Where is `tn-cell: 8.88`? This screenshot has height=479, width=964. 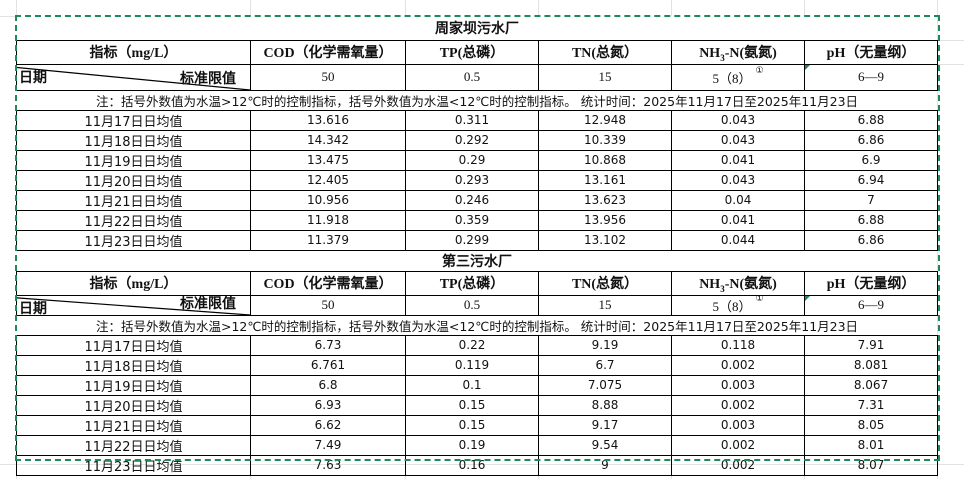
tn-cell: 8.88 is located at coordinates (605, 405).